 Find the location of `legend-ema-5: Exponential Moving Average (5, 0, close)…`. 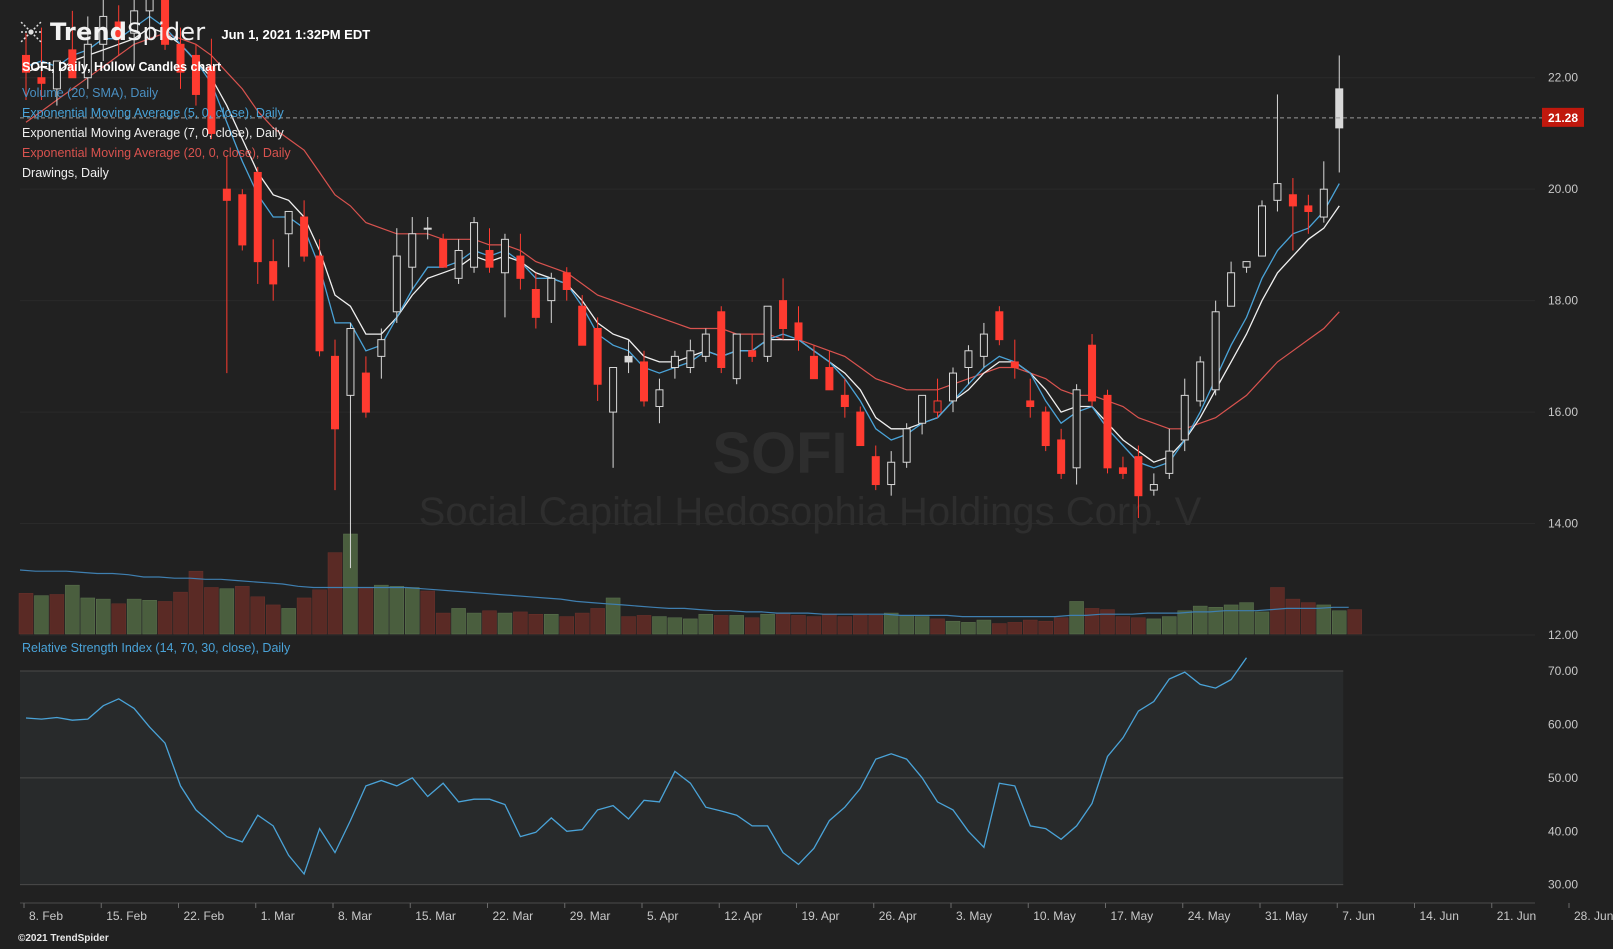

legend-ema-5: Exponential Moving Average (5, 0, close)… is located at coordinates (153, 113).